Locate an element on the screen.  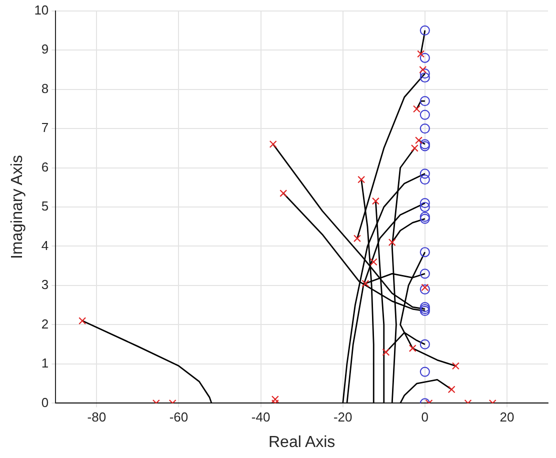
y-tick-label: 4 is located at coordinates (45, 245).